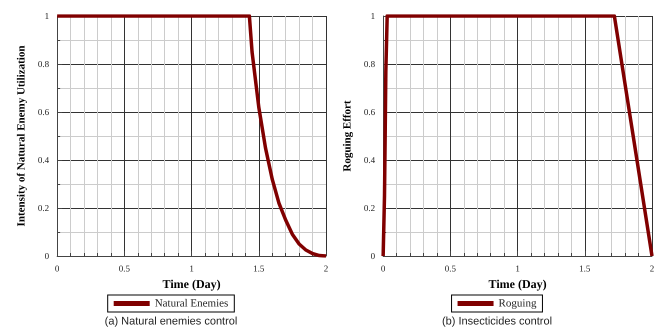  What do you see at coordinates (171, 322) in the screenshot?
I see `text: (a) Natural enemies control` at bounding box center [171, 322].